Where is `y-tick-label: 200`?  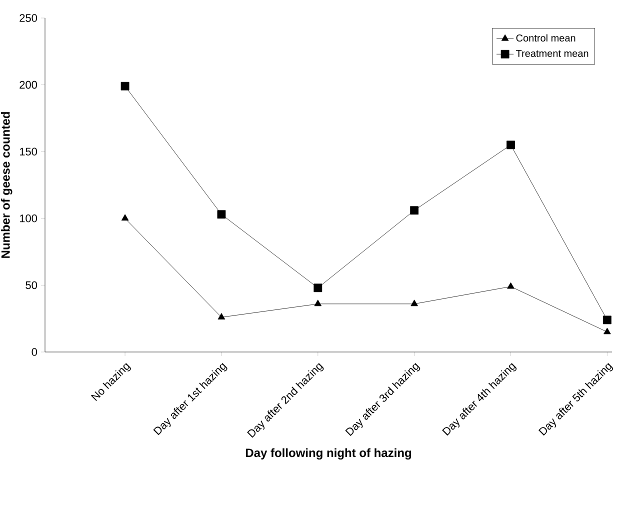
y-tick-label: 200 is located at coordinates (29, 84).